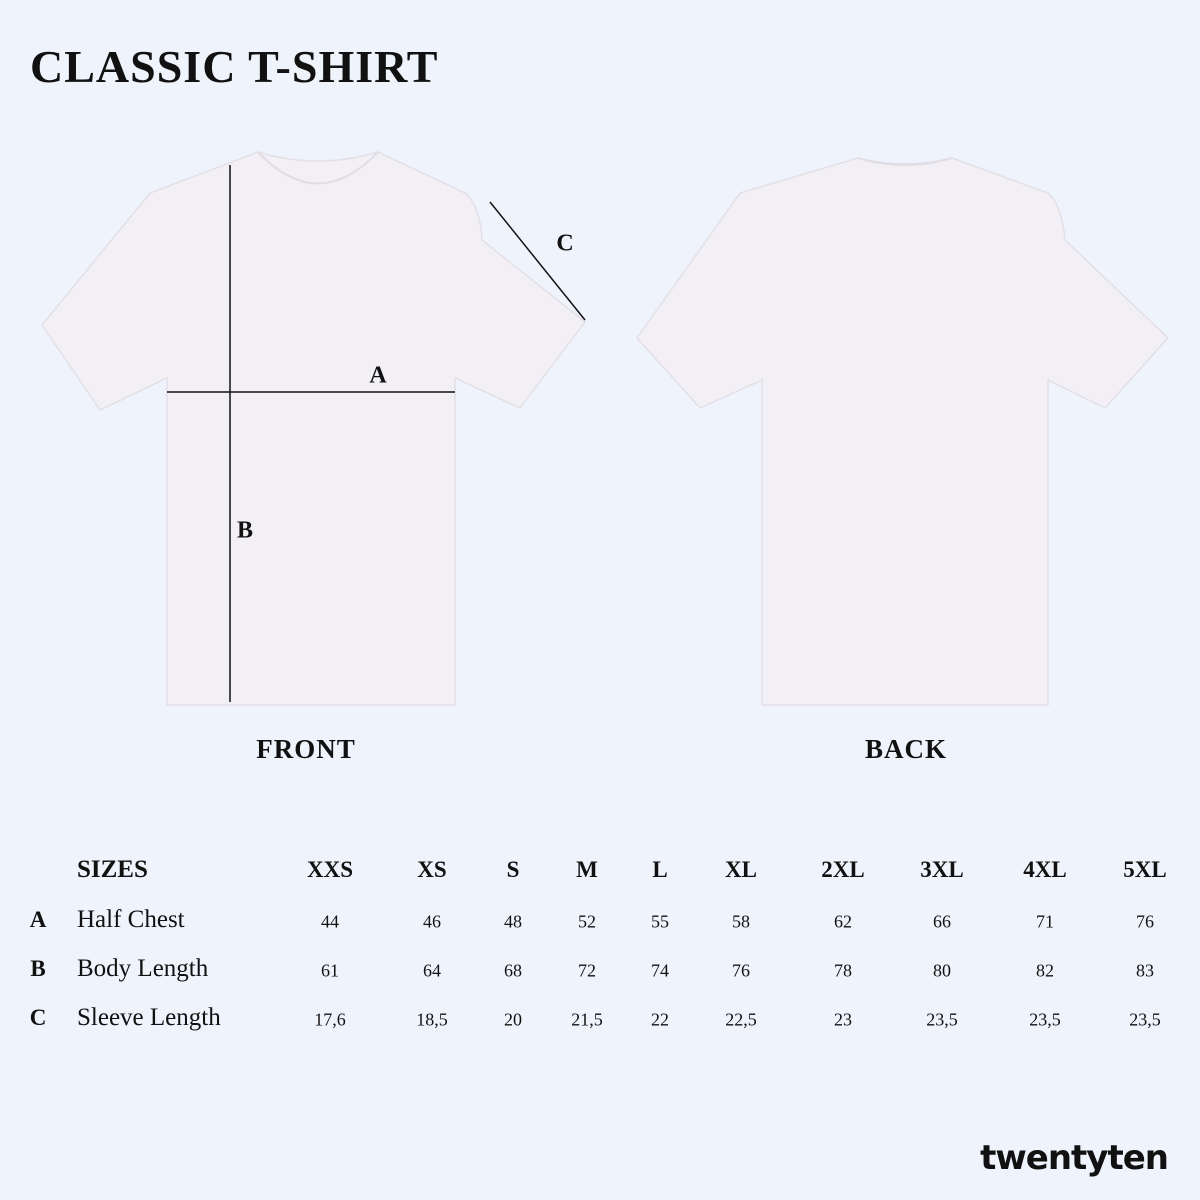 The height and width of the screenshot is (1200, 1200). What do you see at coordinates (1045, 869) in the screenshot?
I see `size-header-cell: 4XL` at bounding box center [1045, 869].